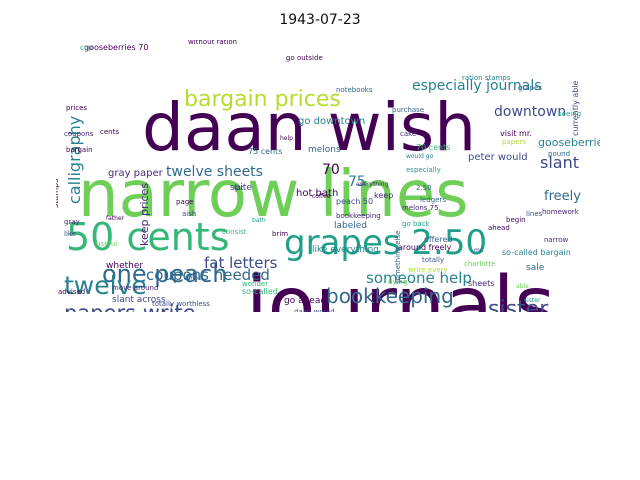 This screenshot has height=480, width=640. What do you see at coordinates (234, 232) in the screenshot?
I see `cloud-word: consist` at bounding box center [234, 232].